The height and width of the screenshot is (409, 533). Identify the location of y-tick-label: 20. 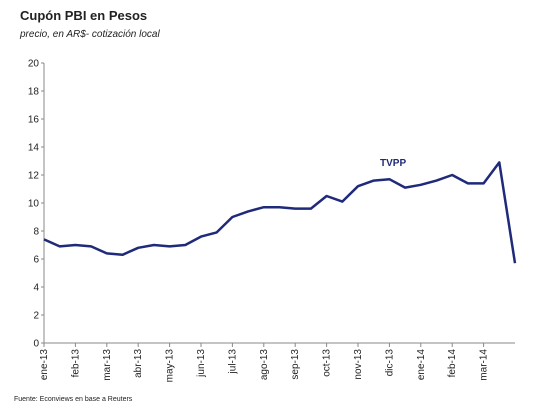
(34, 64).